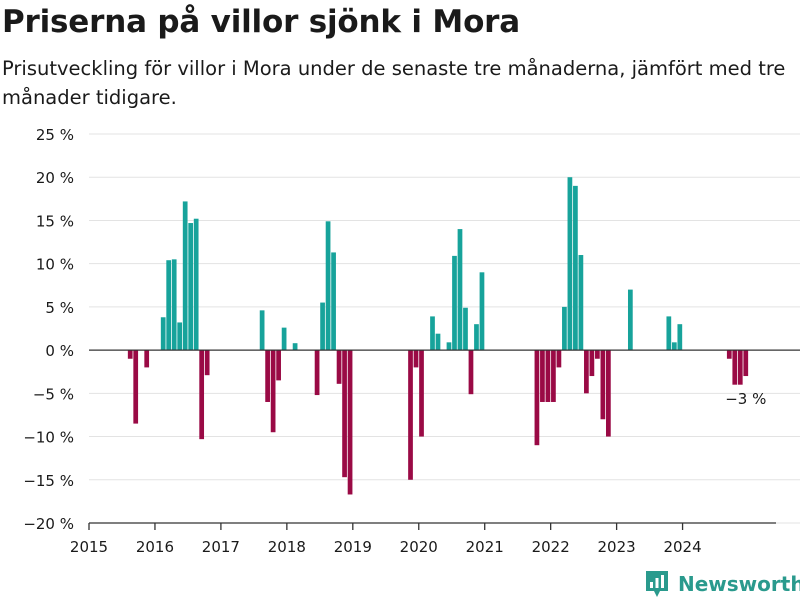 This screenshot has height=600, width=800. What do you see at coordinates (55, 178) in the screenshot?
I see `y-tick-label: 20 %` at bounding box center [55, 178].